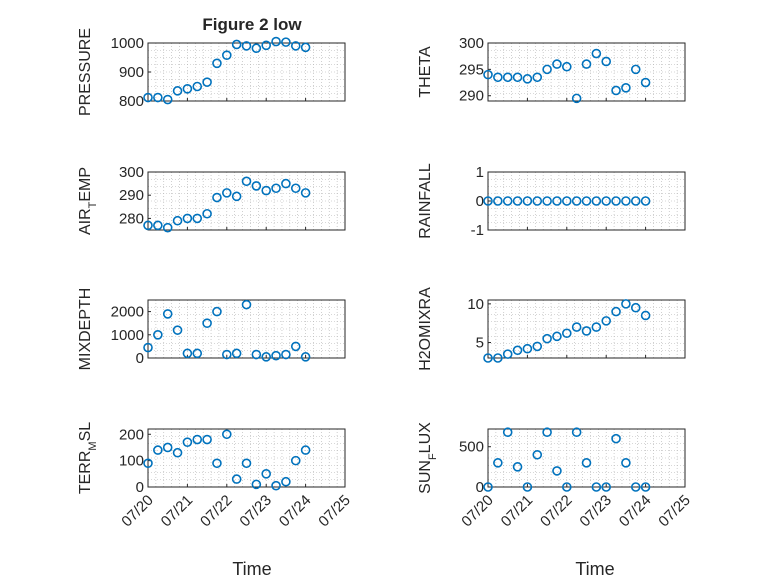  I want to click on y-axis-label: THETA, so click(425, 72).